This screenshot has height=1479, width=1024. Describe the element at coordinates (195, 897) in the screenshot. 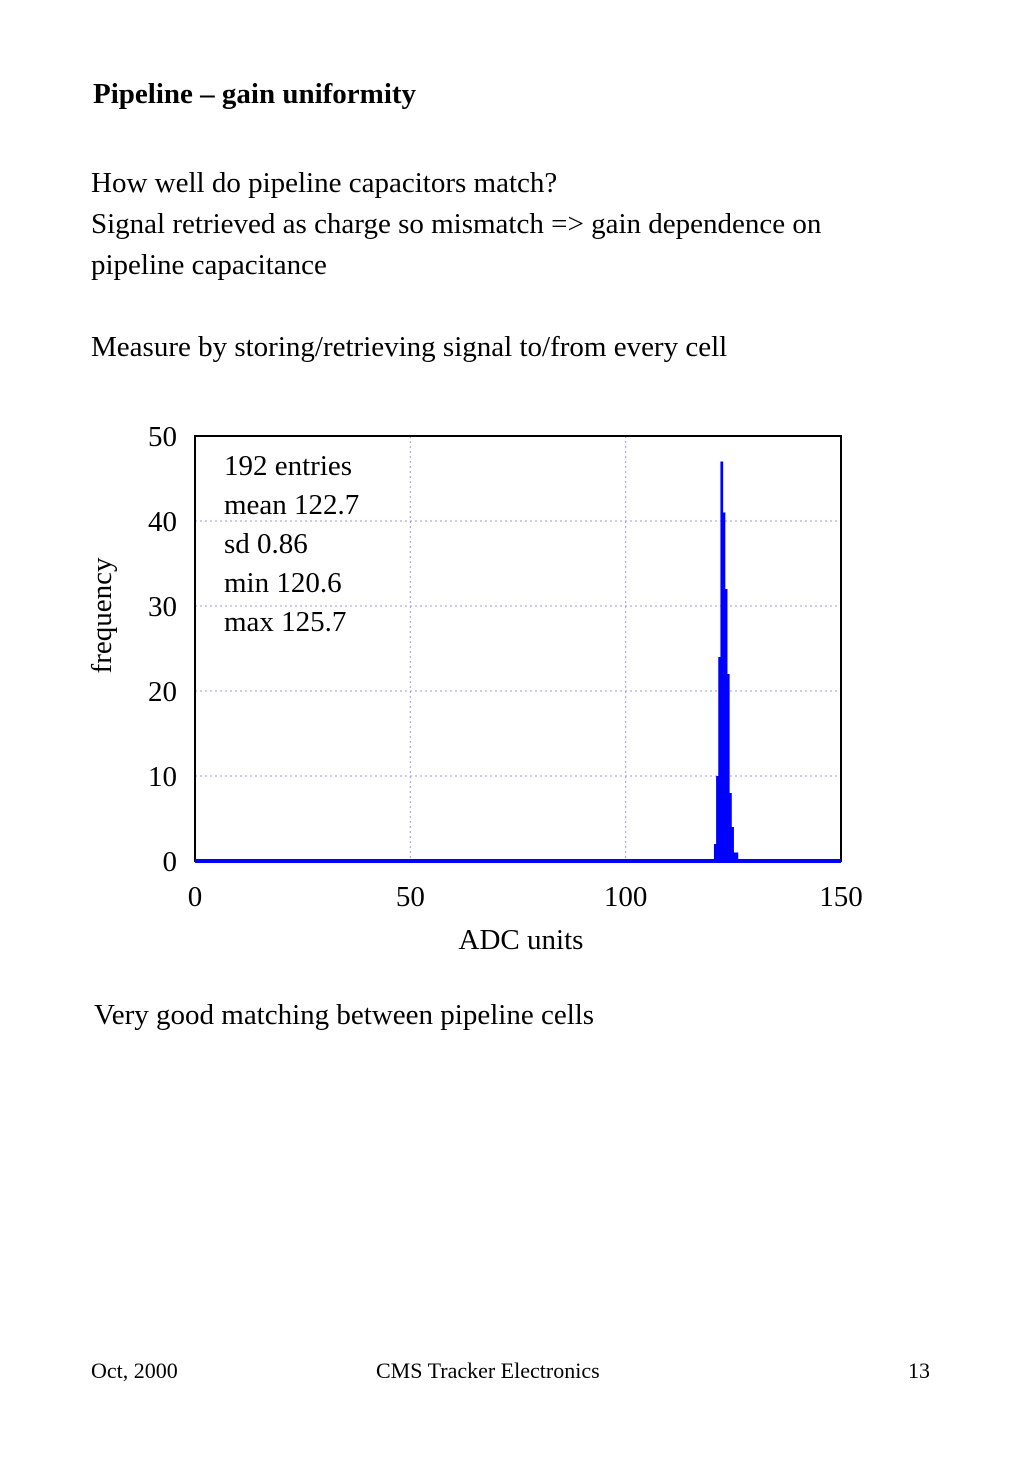

I see `x-tick-label: 0` at that location.